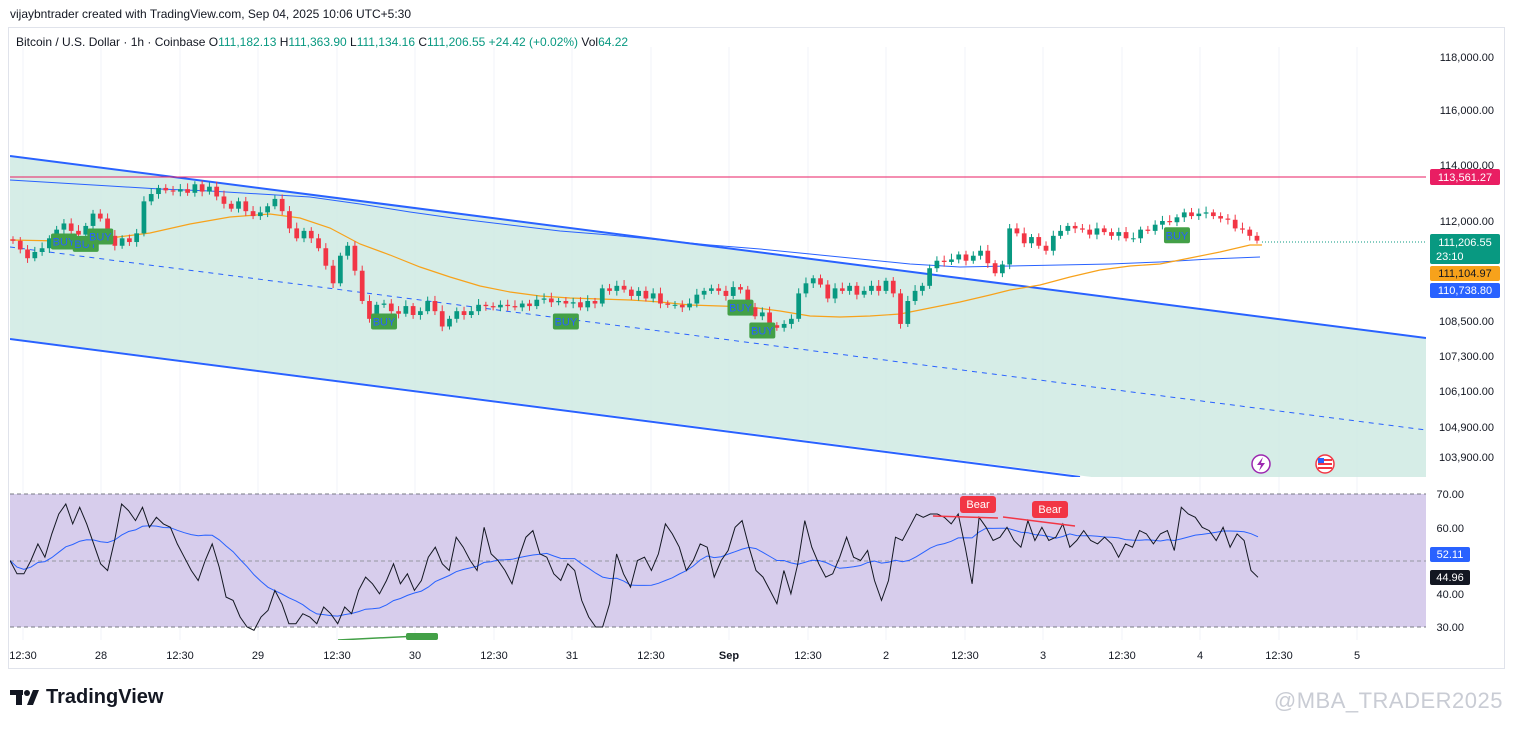  Describe the element at coordinates (634, 566) in the screenshot. I see `rsi-line` at that location.